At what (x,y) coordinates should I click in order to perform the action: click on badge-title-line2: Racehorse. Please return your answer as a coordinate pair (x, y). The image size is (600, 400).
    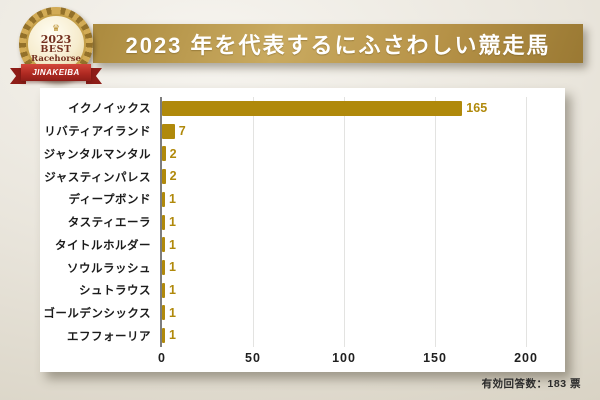
    Looking at the image, I should click on (56, 59).